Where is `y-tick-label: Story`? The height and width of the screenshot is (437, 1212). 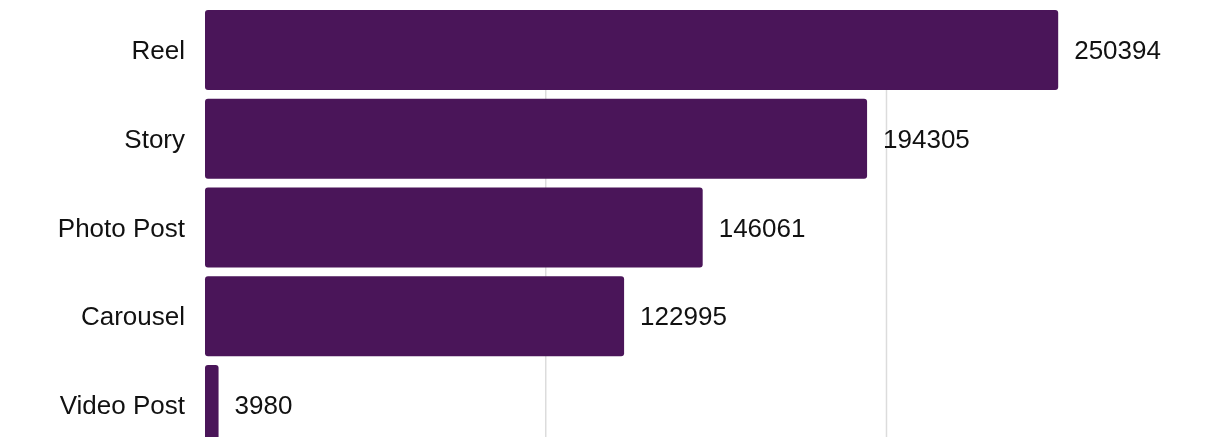
y-tick-label: Story is located at coordinates (154, 138).